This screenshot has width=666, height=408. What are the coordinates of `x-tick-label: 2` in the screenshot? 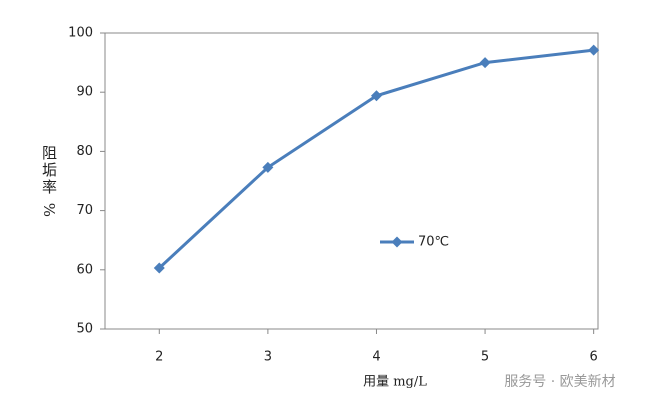 It's located at (159, 357).